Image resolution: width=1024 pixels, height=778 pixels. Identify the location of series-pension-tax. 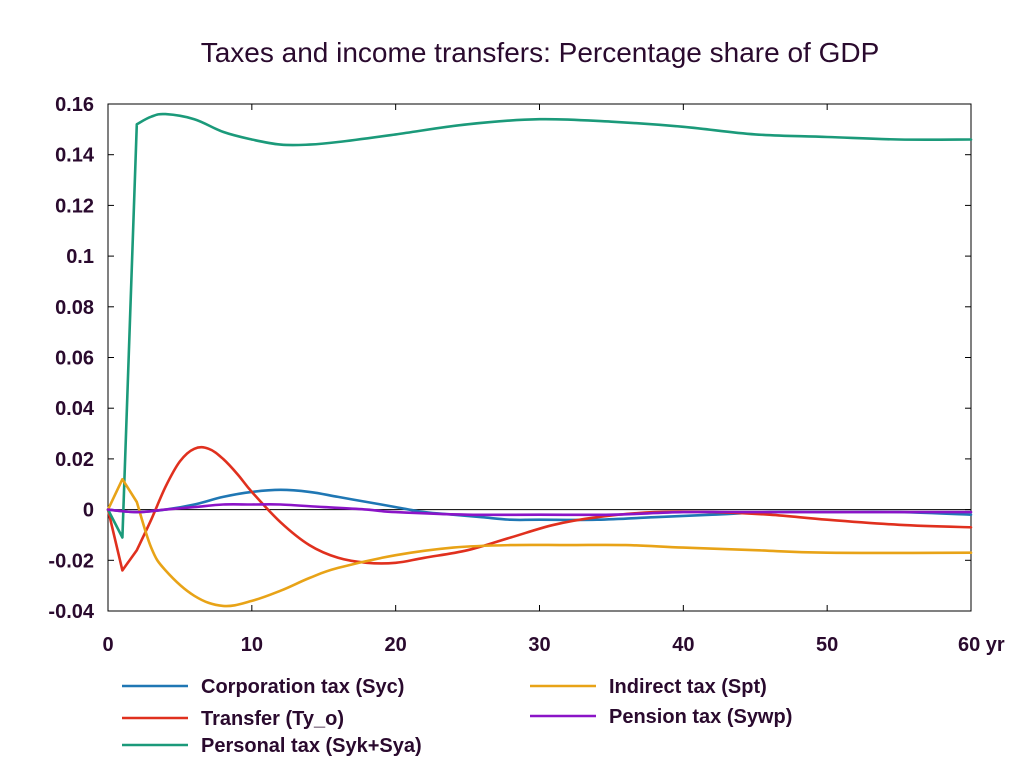
(539, 510).